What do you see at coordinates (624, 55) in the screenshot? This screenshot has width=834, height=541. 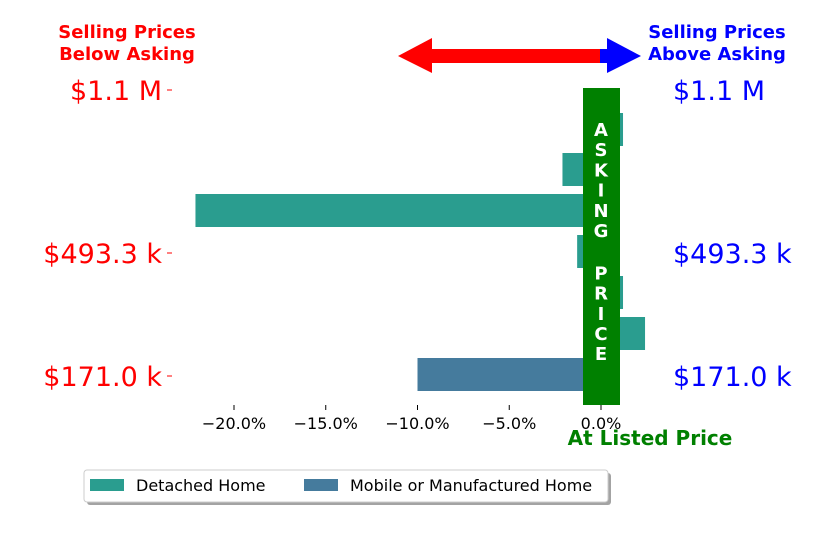 I see `arrow-head-right` at bounding box center [624, 55].